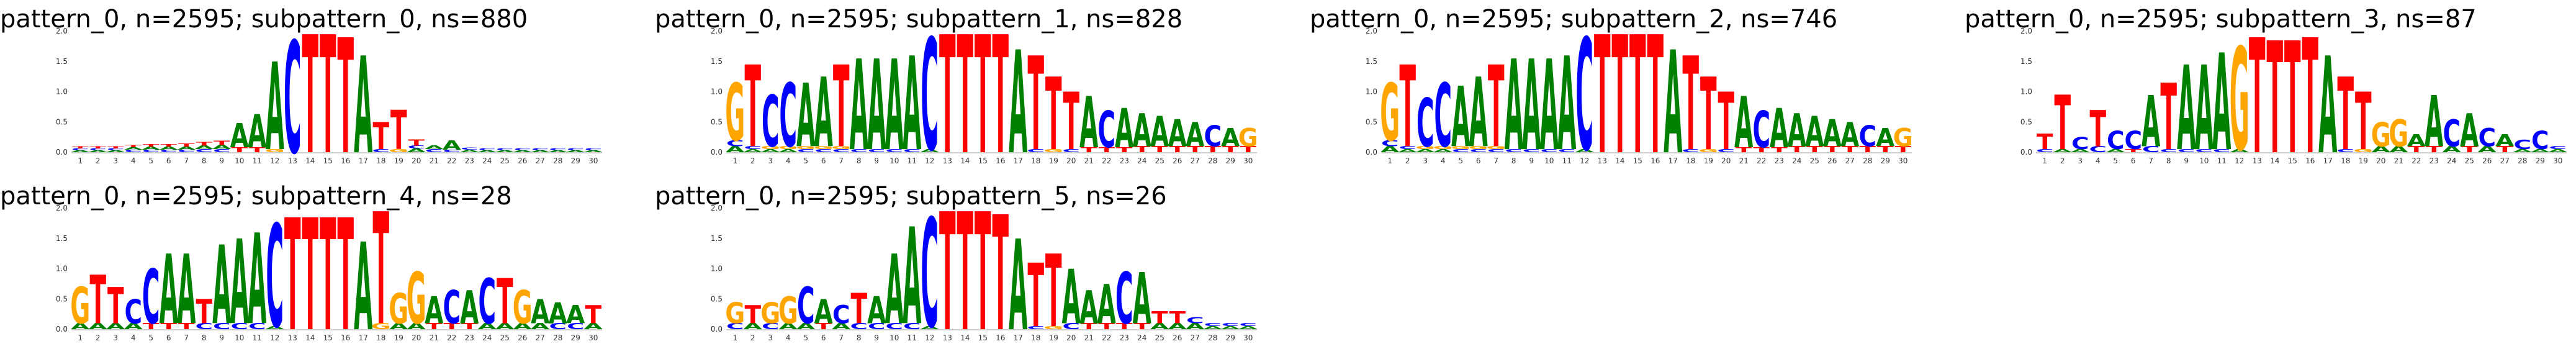 This screenshot has height=354, width=2576. What do you see at coordinates (752, 338) in the screenshot?
I see `x-tick-label: 2` at bounding box center [752, 338].